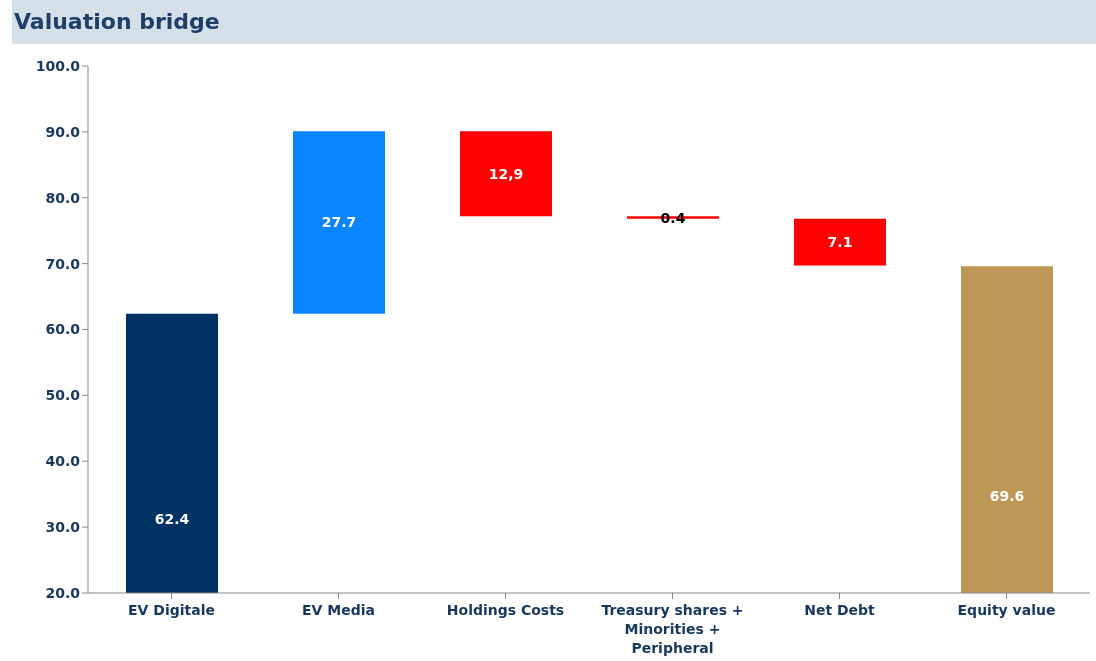 The width and height of the screenshot is (1096, 661). Describe the element at coordinates (505, 610) in the screenshot. I see `x-tick-label: Holdings Costs` at that location.